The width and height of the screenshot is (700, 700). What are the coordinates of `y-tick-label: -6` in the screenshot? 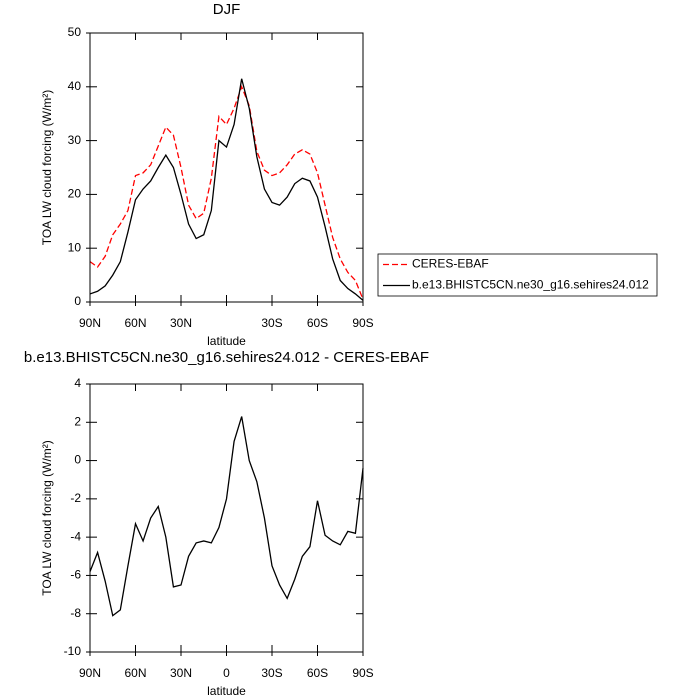 It's located at (75, 575).